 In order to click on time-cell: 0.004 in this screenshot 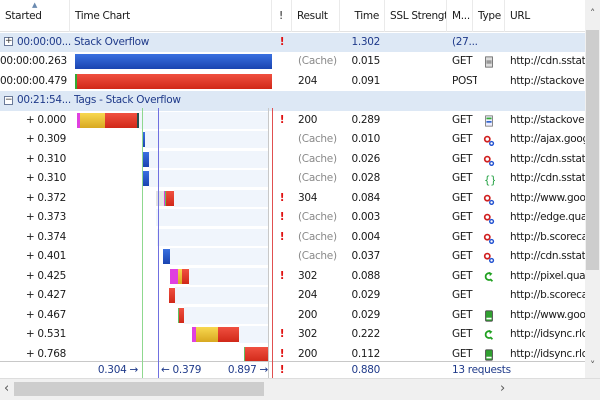, I will do `click(365, 236)`.